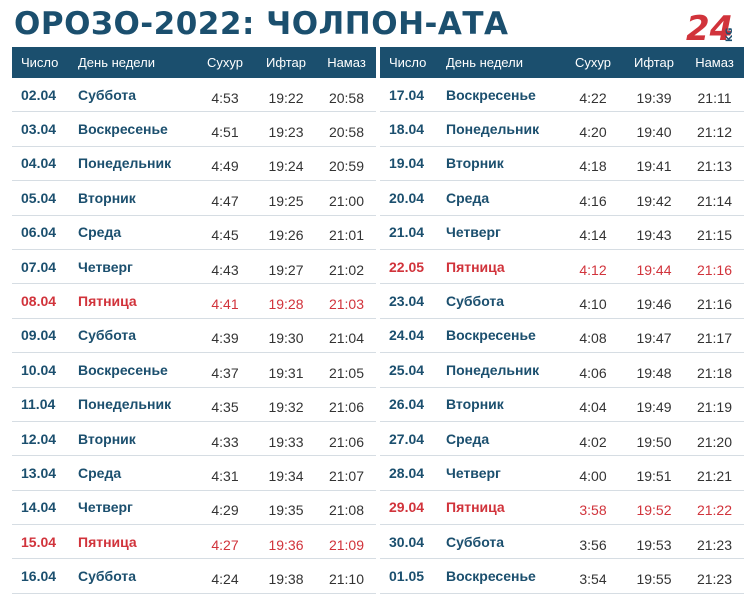 The width and height of the screenshot is (750, 594). I want to click on cell-iftar: 19:53, so click(654, 542).